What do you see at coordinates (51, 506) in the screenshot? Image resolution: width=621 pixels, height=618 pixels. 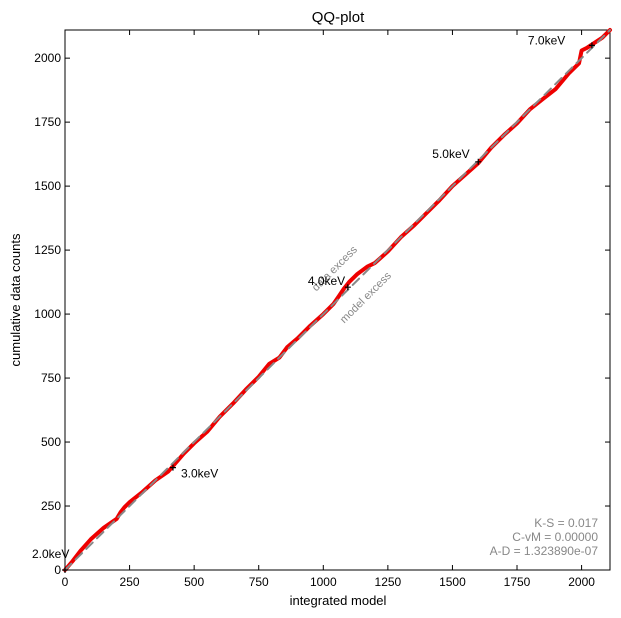 I see `y-tick-label: 250` at bounding box center [51, 506].